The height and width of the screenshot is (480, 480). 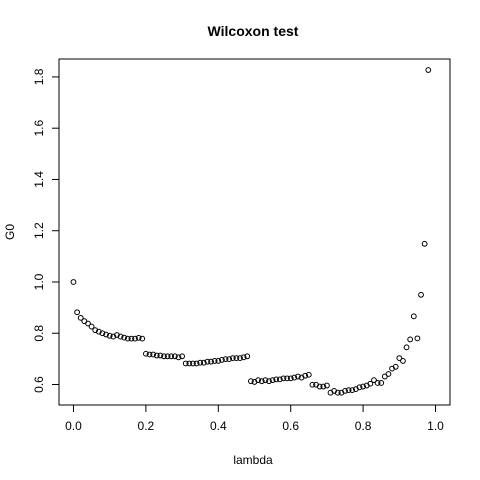 What do you see at coordinates (363, 426) in the screenshot?
I see `x-tick-label: 0.8` at bounding box center [363, 426].